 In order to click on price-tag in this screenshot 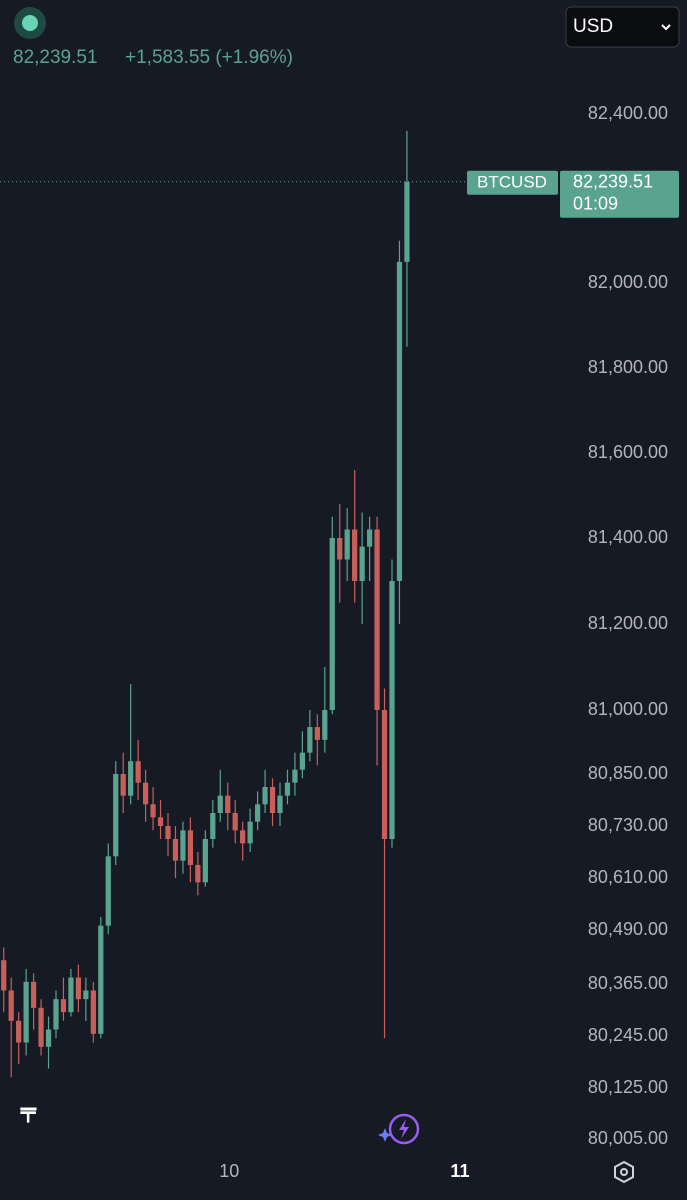, I will do `click(619, 194)`.